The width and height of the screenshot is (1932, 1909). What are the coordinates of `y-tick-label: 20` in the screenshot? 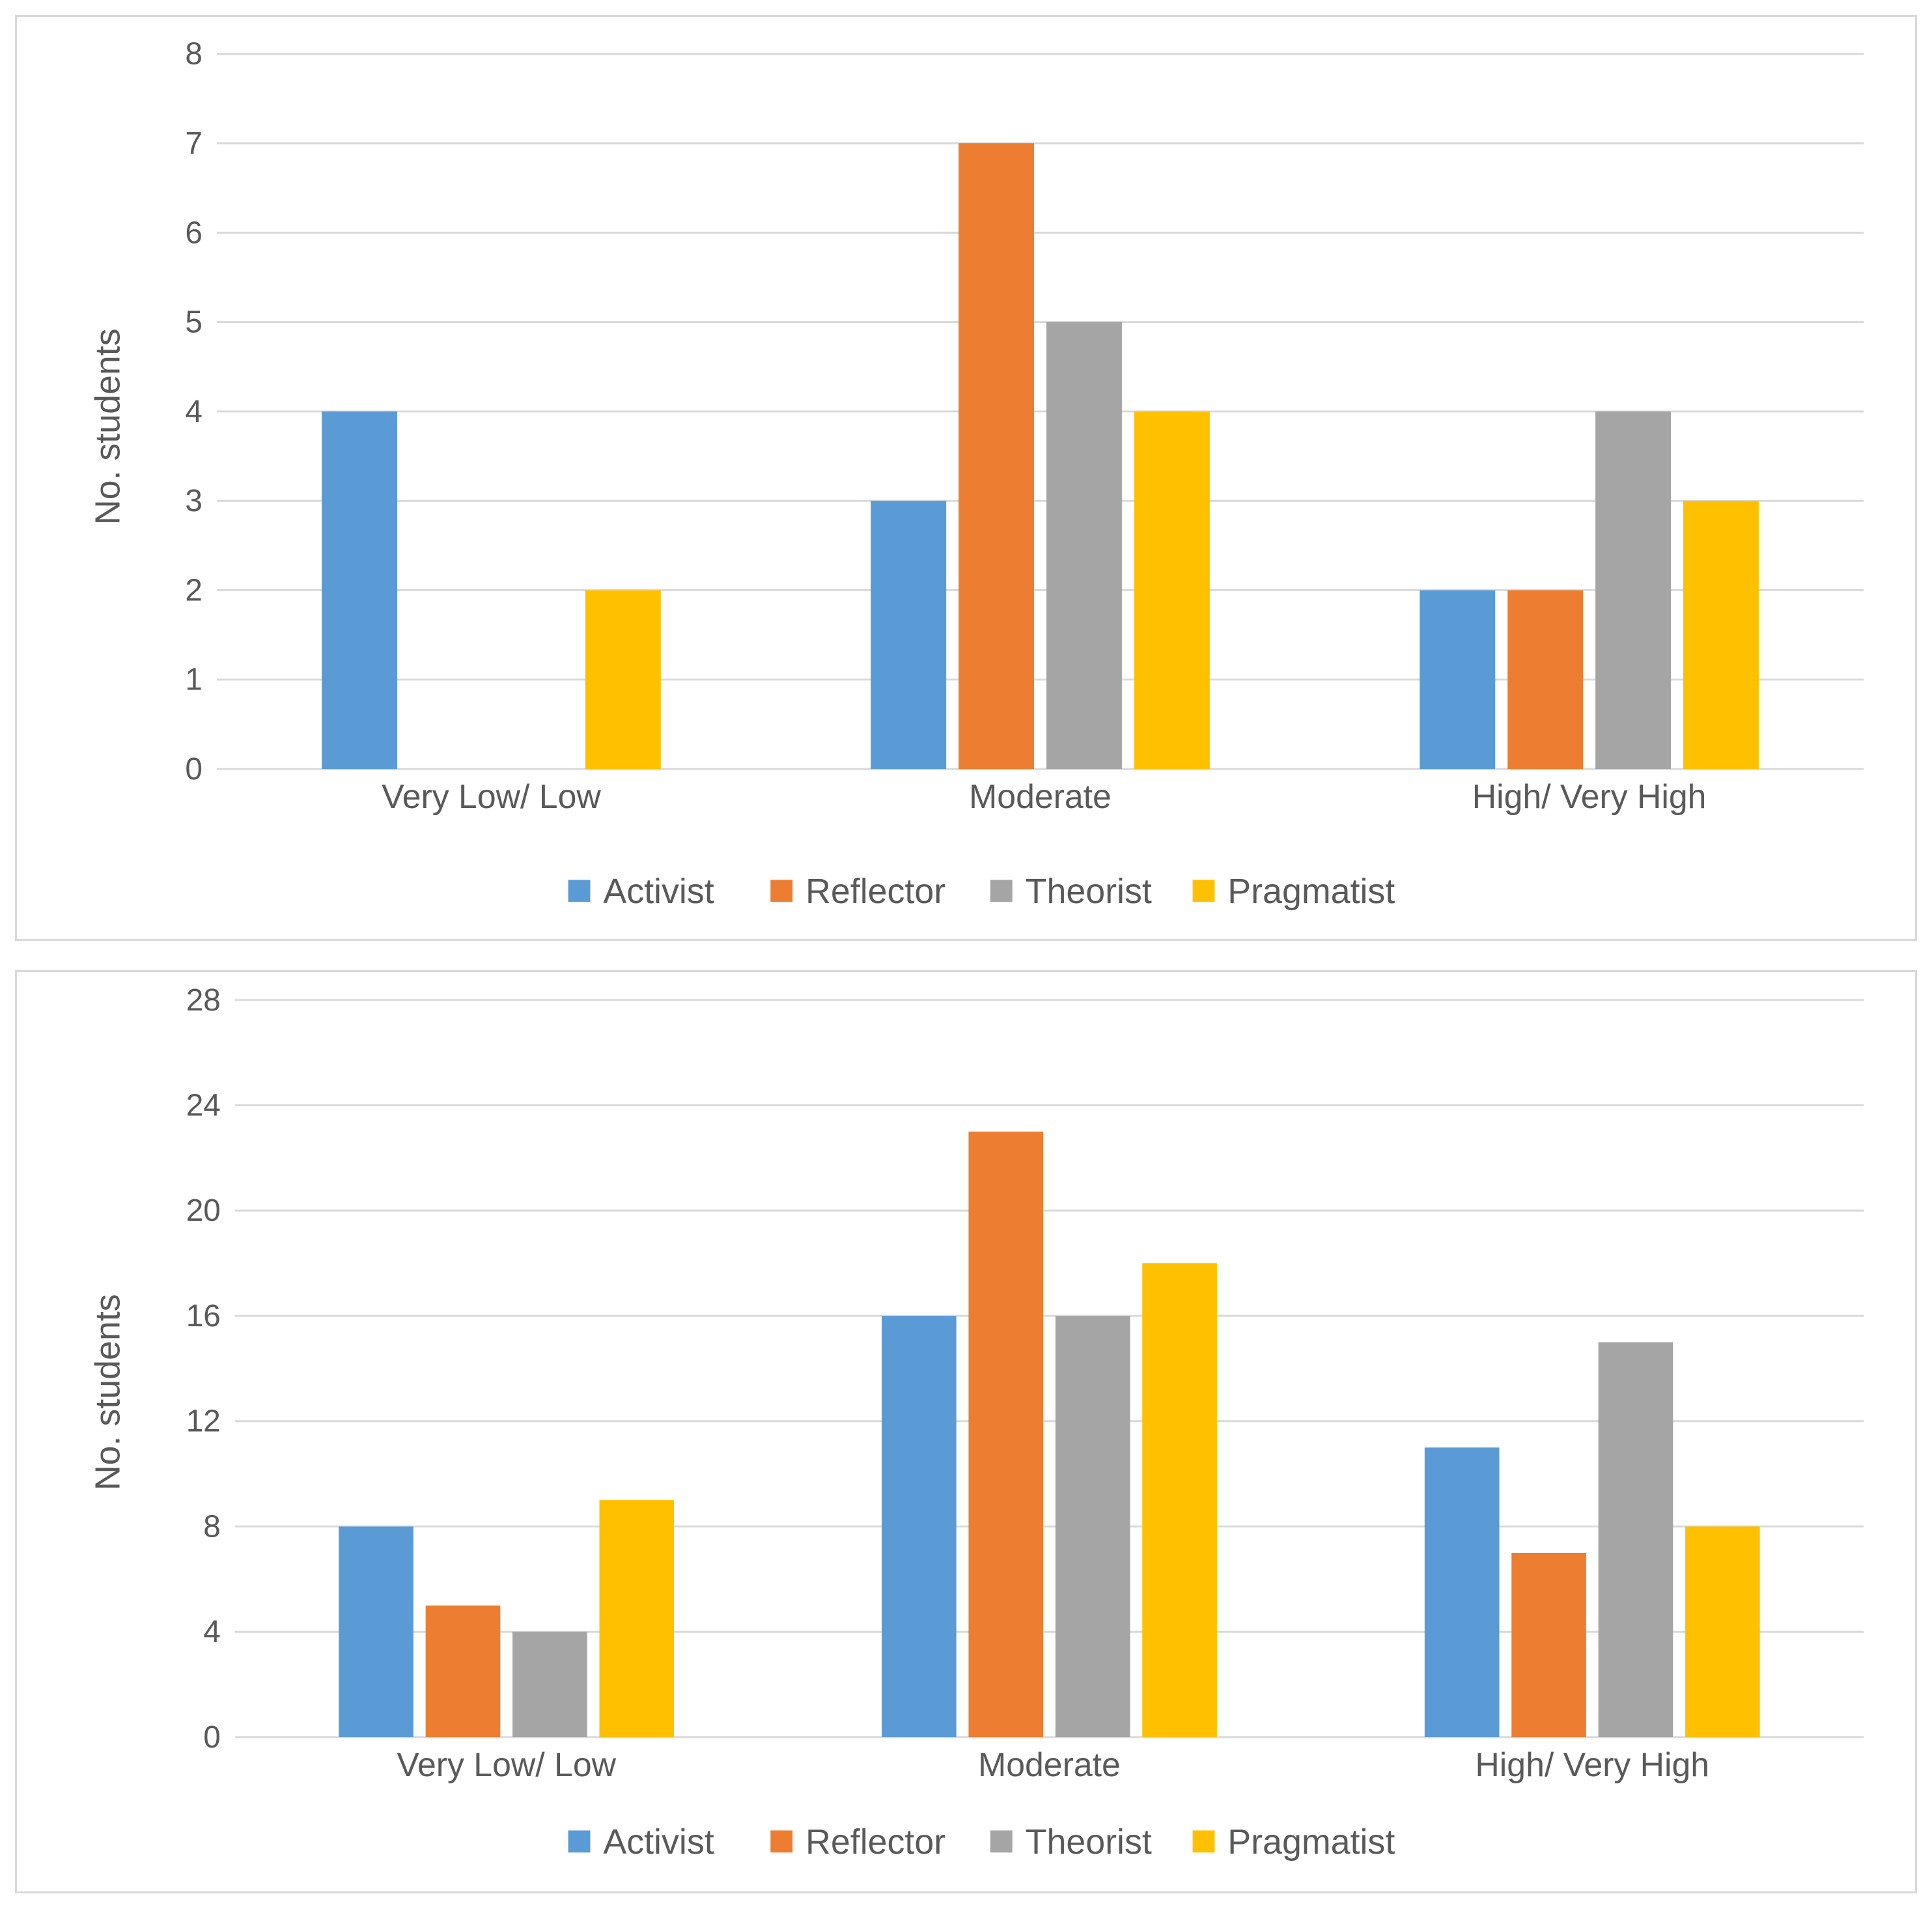 It's located at (204, 1210).